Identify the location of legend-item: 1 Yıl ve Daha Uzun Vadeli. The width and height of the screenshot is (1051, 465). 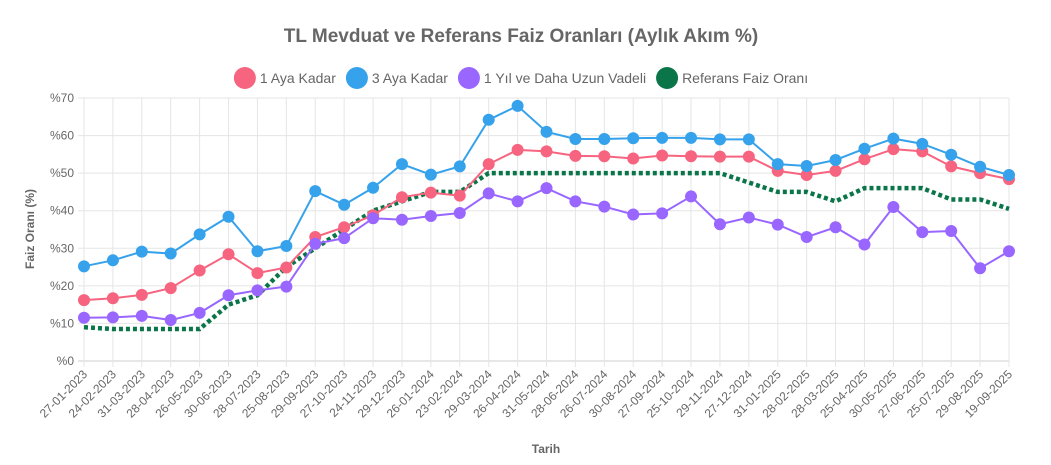
(551, 78).